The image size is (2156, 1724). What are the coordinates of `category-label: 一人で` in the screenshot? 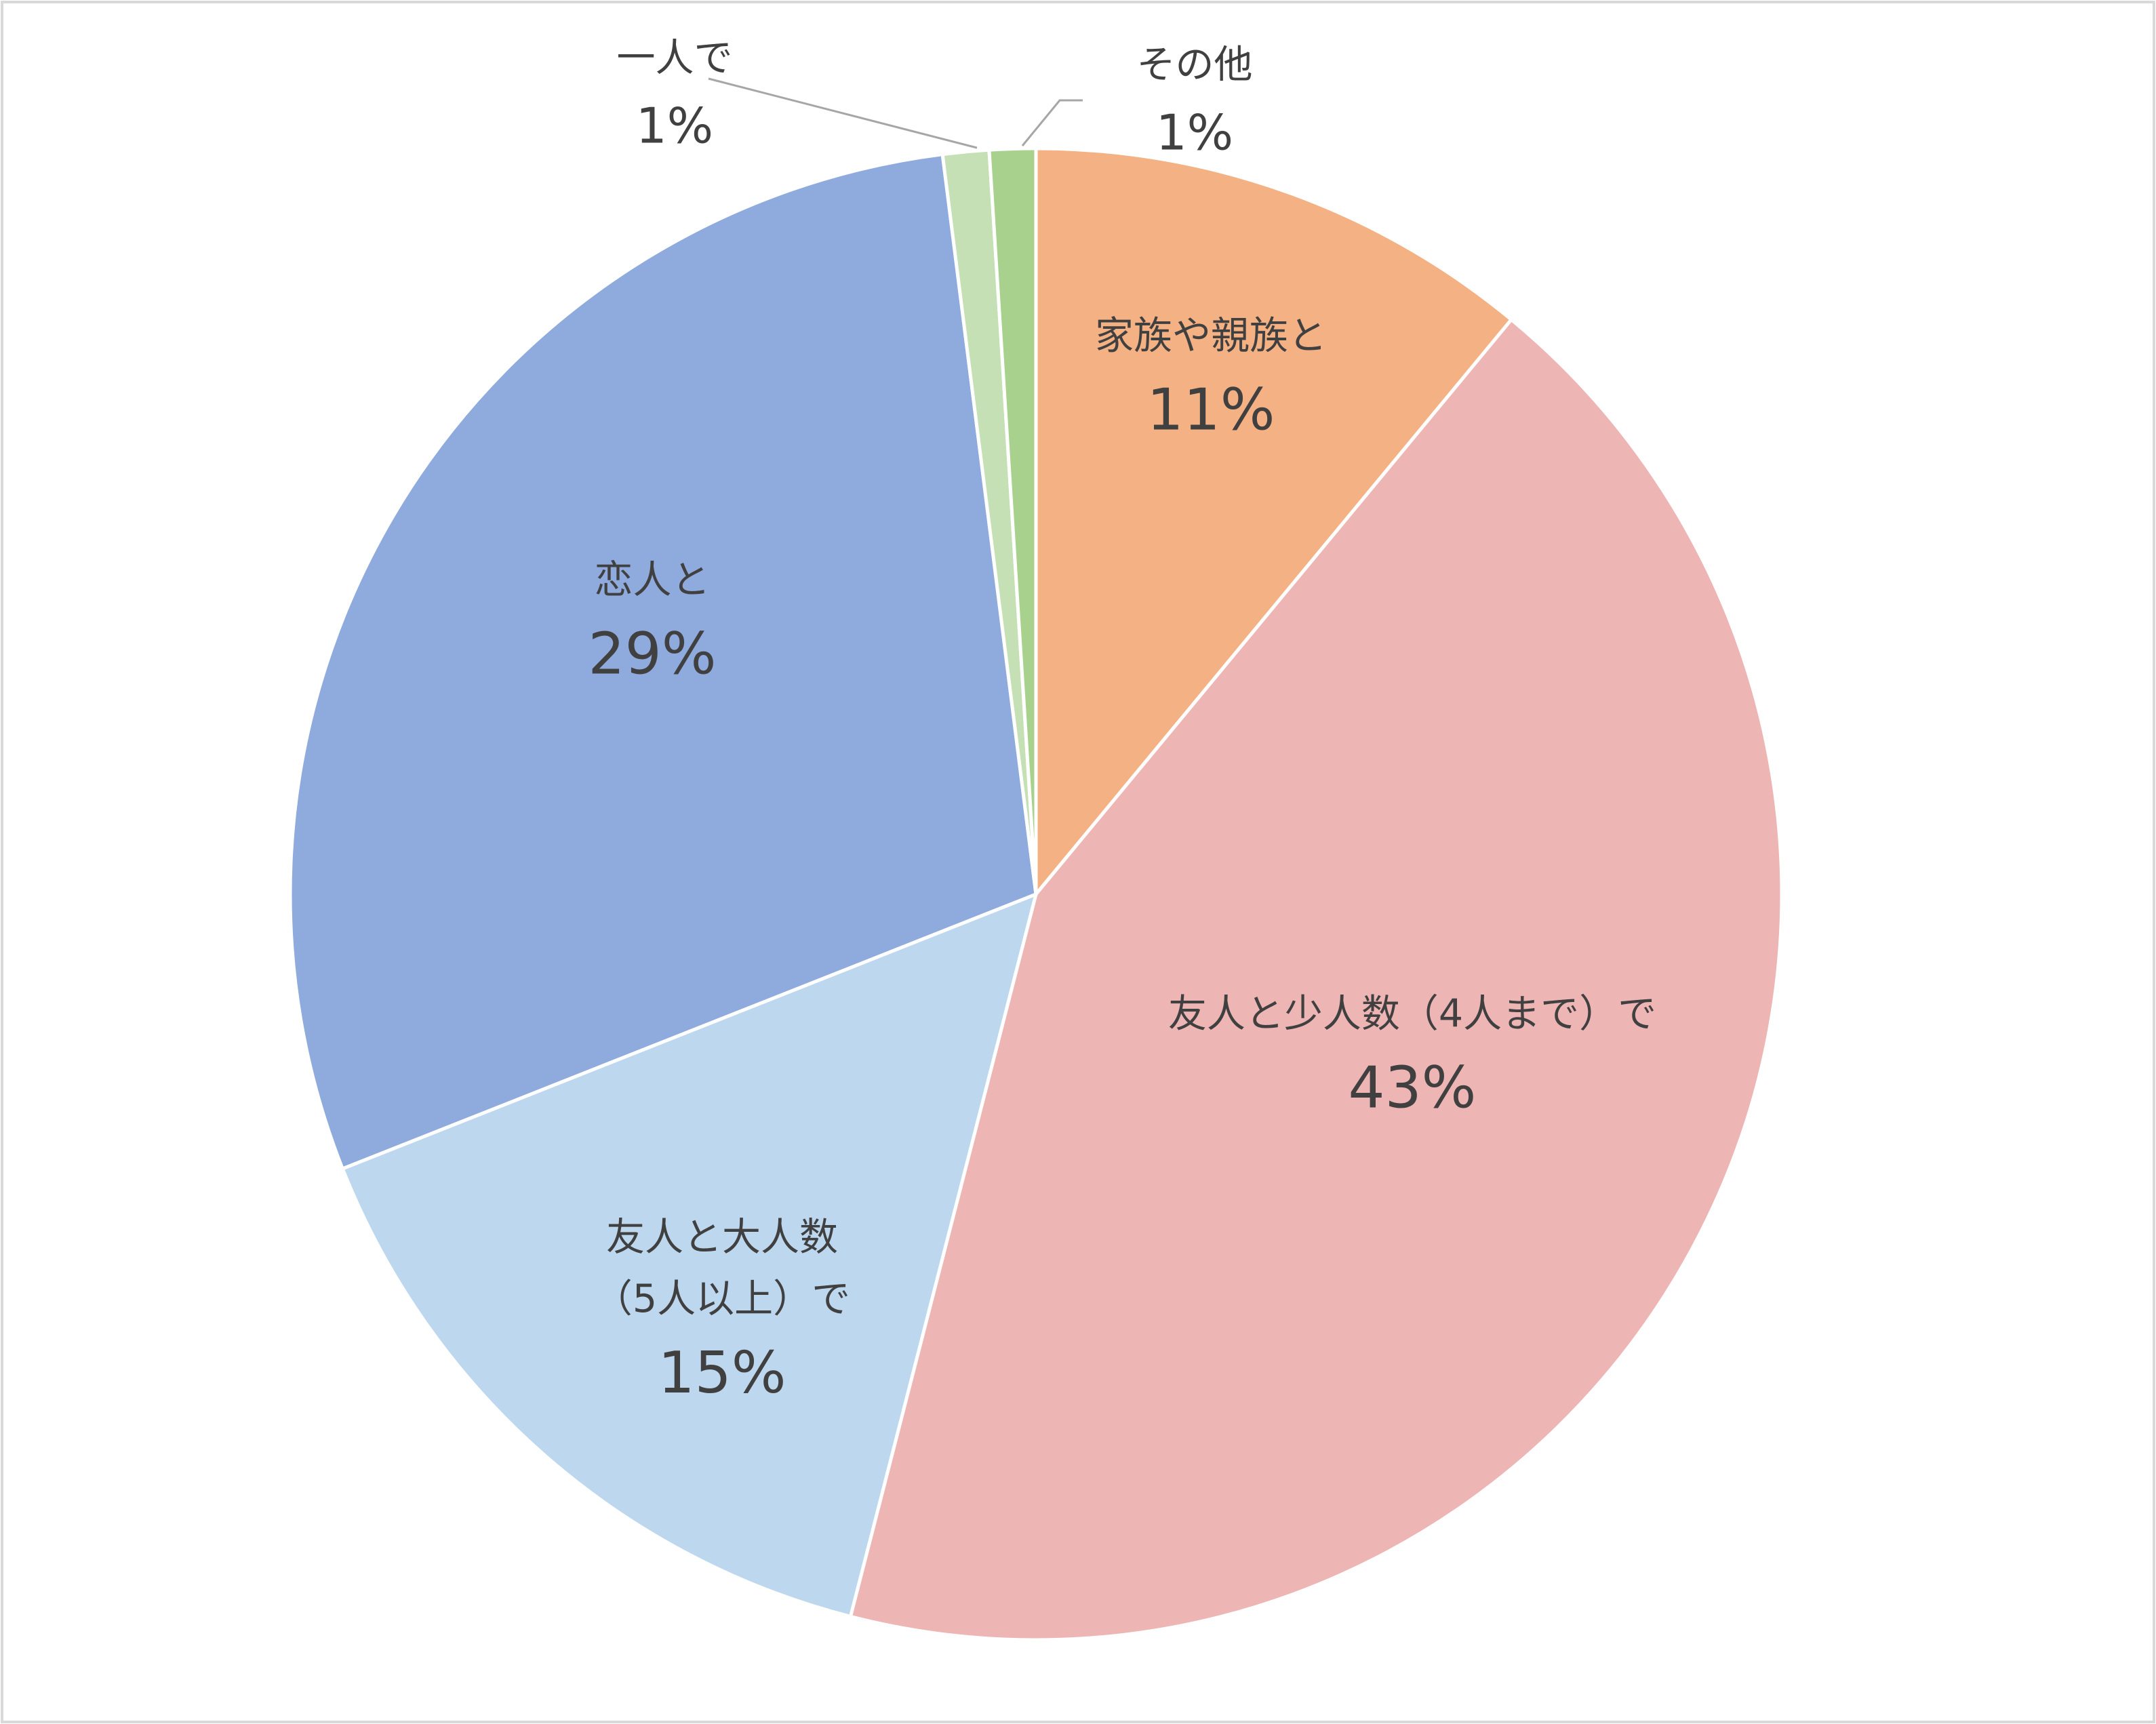 It's located at (674, 58).